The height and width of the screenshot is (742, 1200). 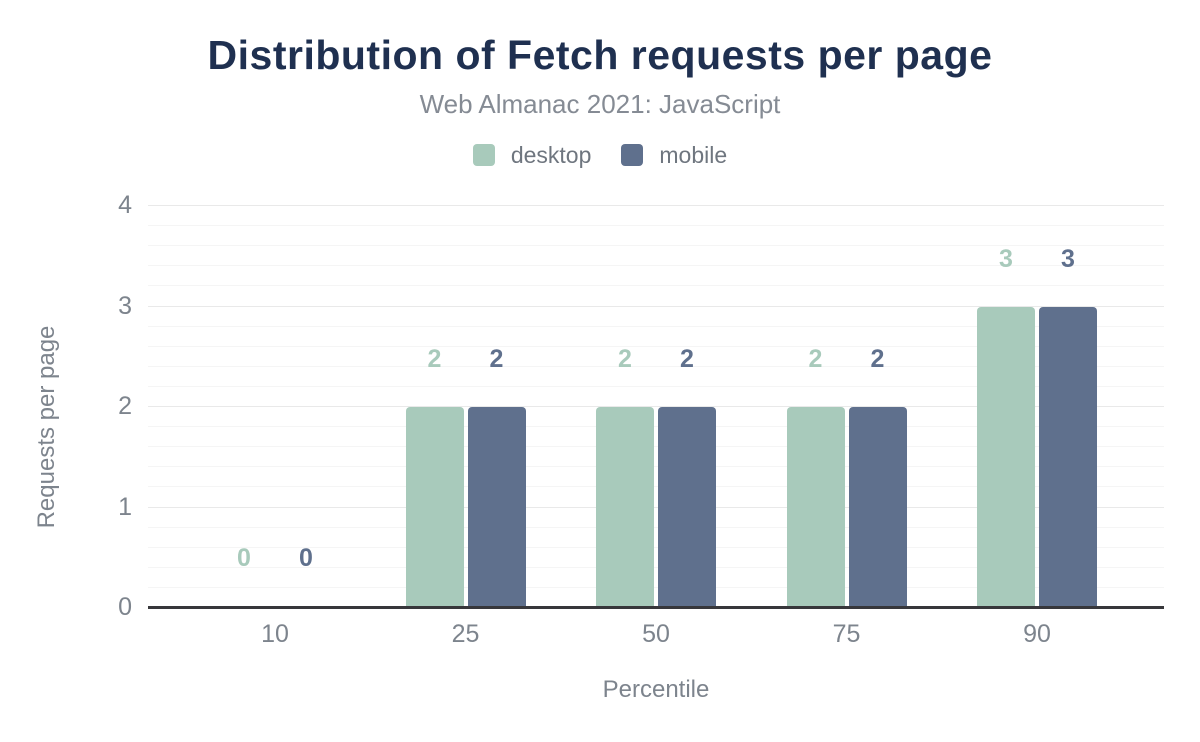 What do you see at coordinates (656, 634) in the screenshot?
I see `x-tick-label-50: 50` at bounding box center [656, 634].